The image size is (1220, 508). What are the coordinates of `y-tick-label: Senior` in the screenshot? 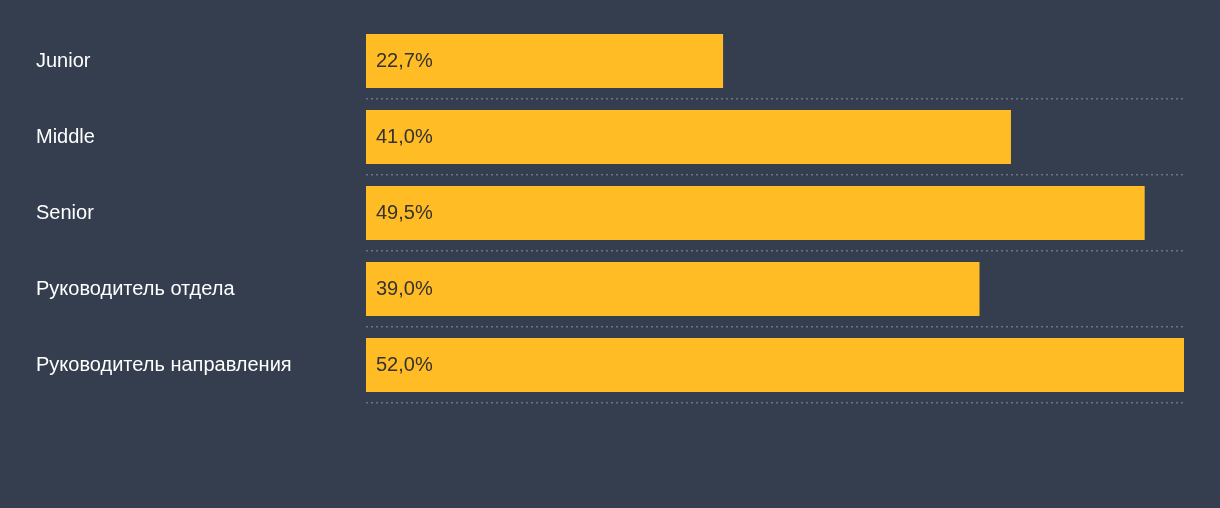 It's located at (65, 211).